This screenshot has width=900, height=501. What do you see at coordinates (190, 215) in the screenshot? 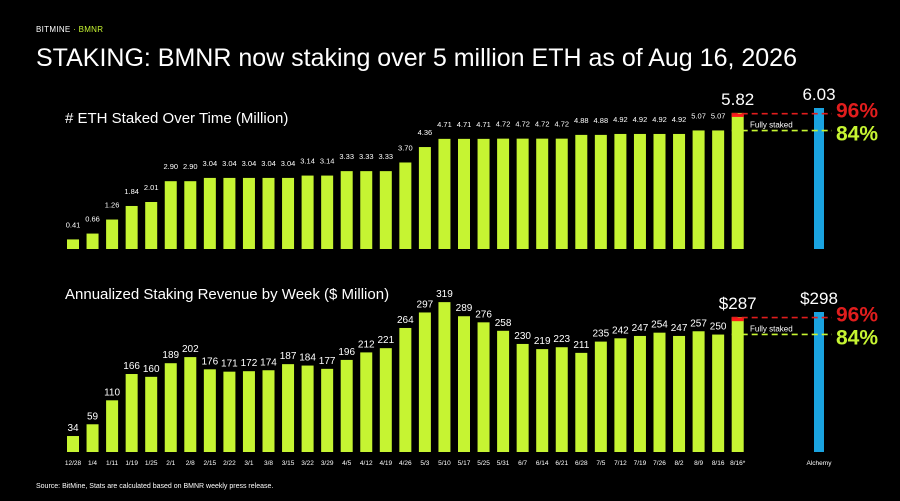
I see `bar-2/8` at bounding box center [190, 215].